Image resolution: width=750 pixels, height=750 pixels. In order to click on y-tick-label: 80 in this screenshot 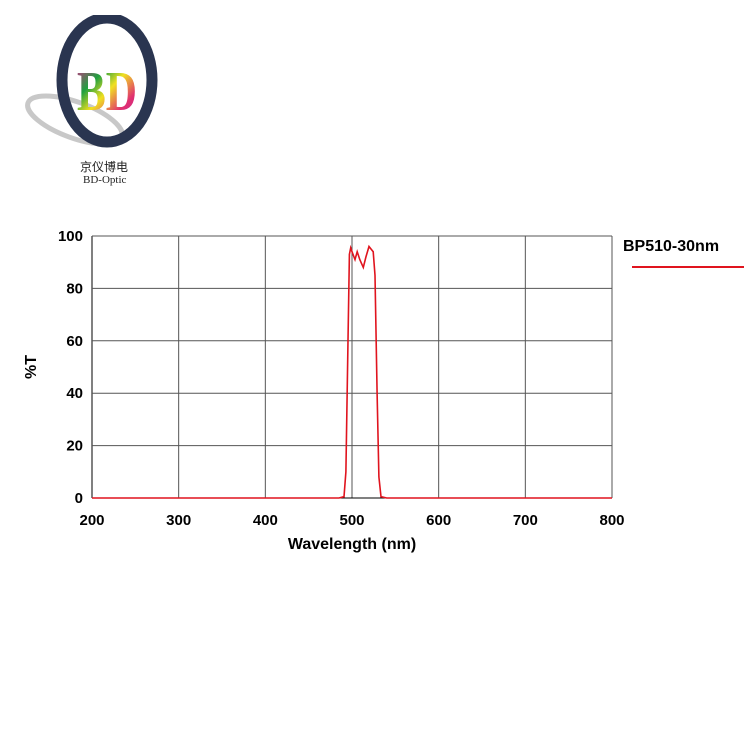, I will do `click(74, 288)`.